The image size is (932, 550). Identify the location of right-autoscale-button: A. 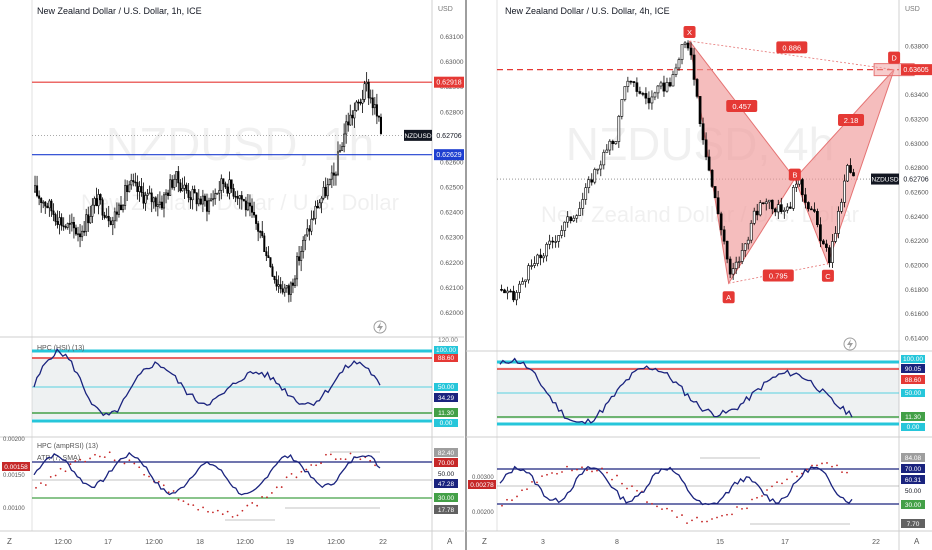
(917, 541).